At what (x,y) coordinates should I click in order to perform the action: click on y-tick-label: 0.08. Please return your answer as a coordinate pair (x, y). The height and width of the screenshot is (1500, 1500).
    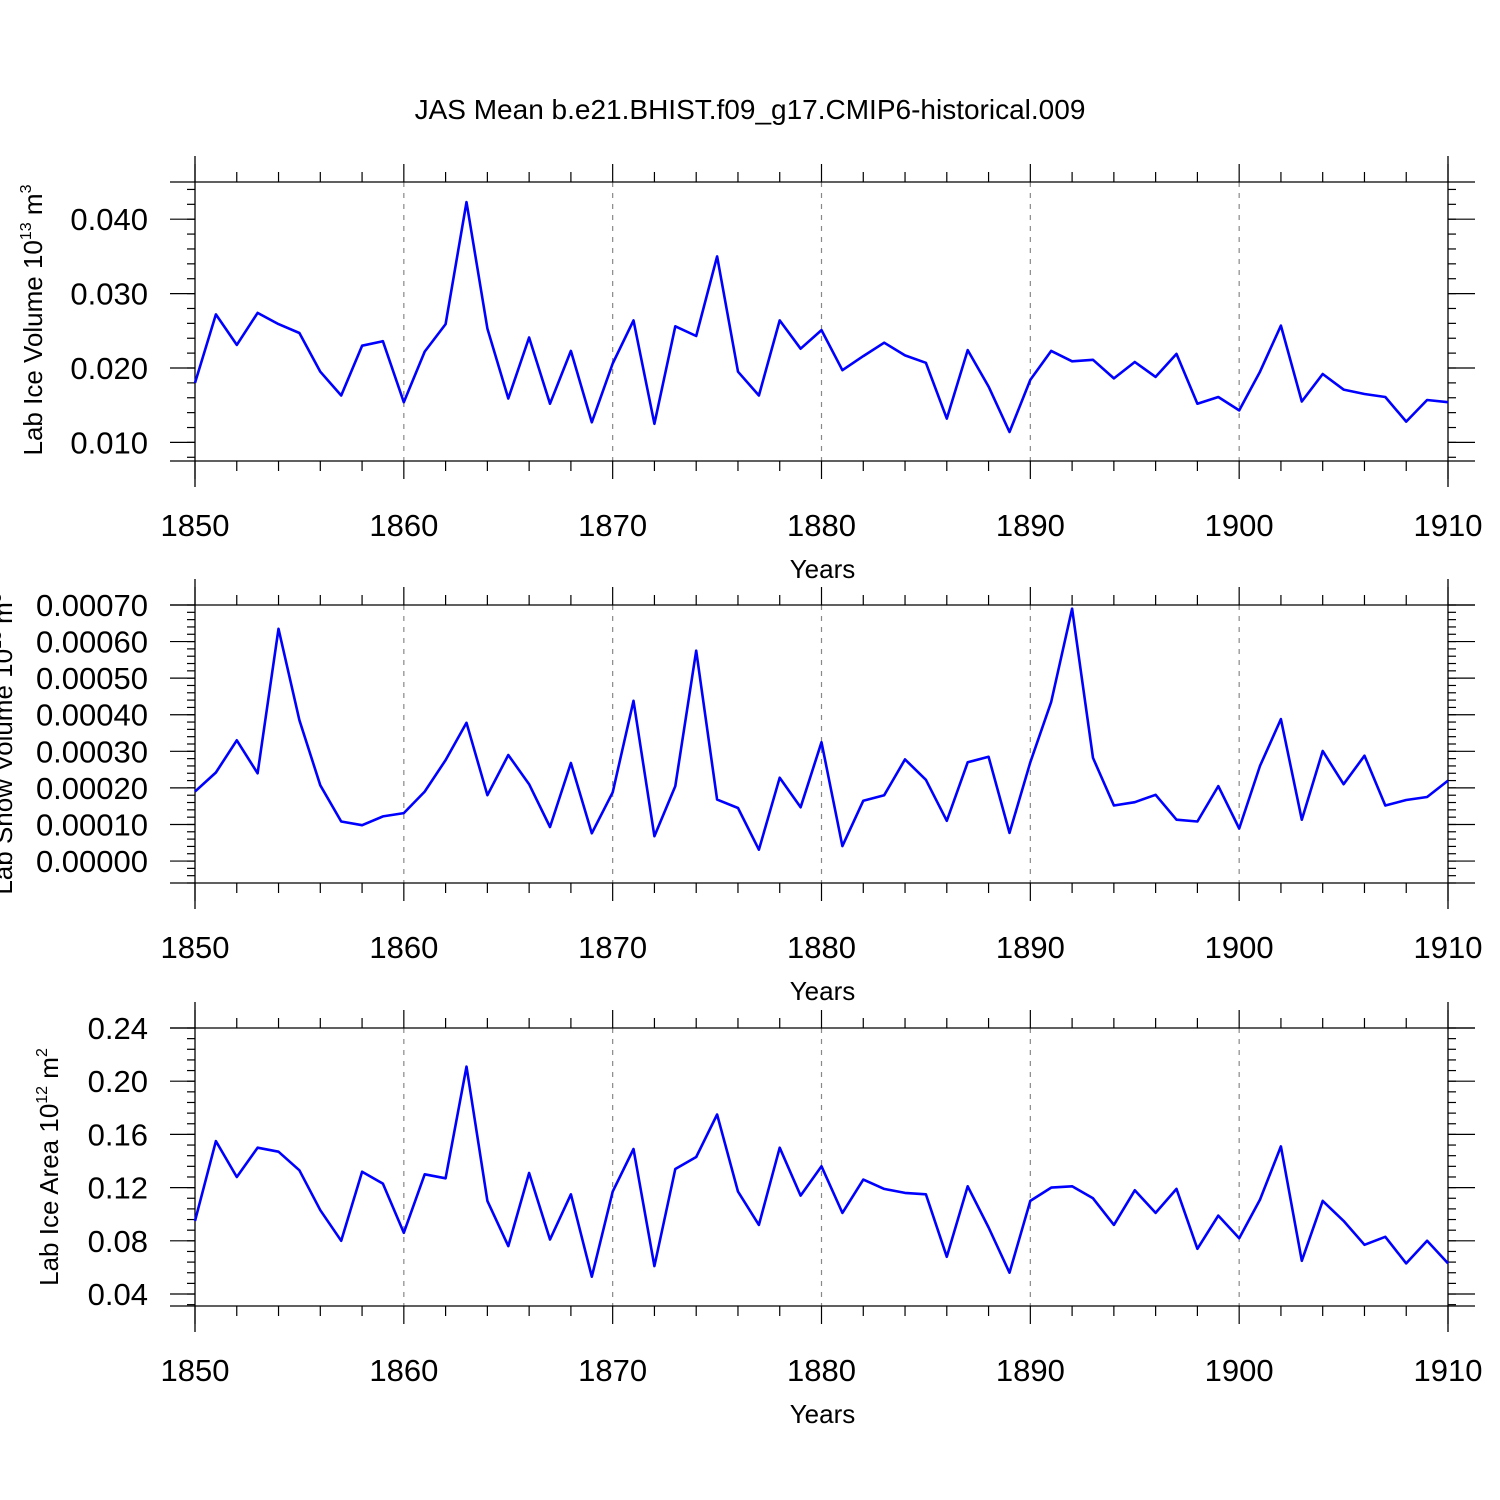
    Looking at the image, I should click on (118, 1241).